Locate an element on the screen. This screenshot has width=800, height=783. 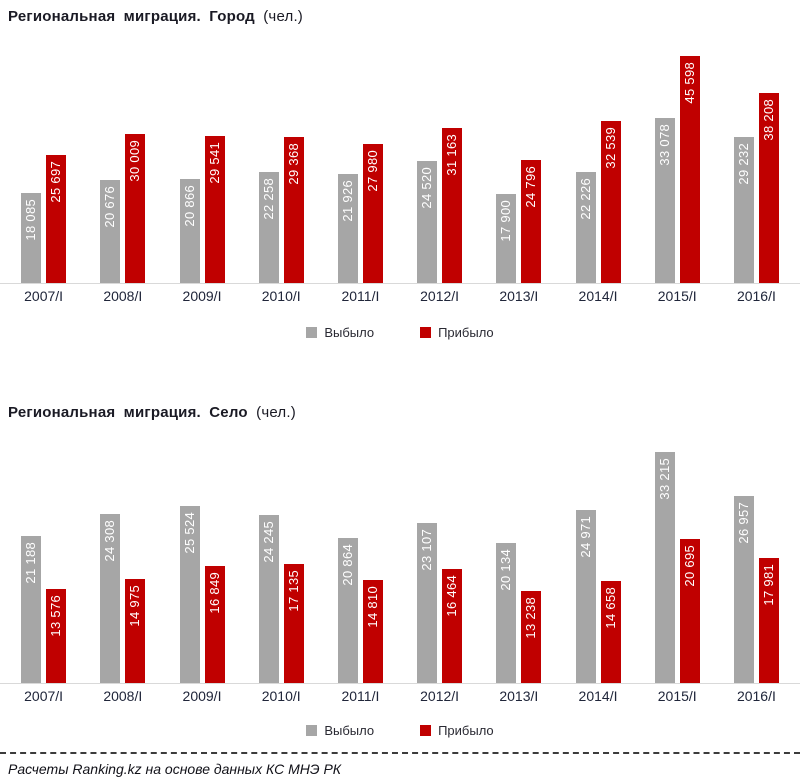
bar-inflow: 31 163 is located at coordinates (452, 205).